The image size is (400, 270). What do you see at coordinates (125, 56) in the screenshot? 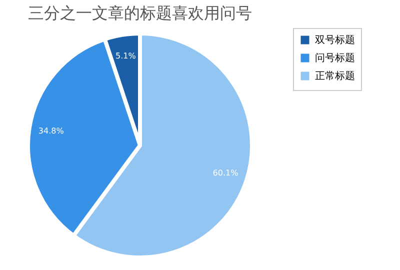
I see `data-label: 5.1%` at bounding box center [125, 56].